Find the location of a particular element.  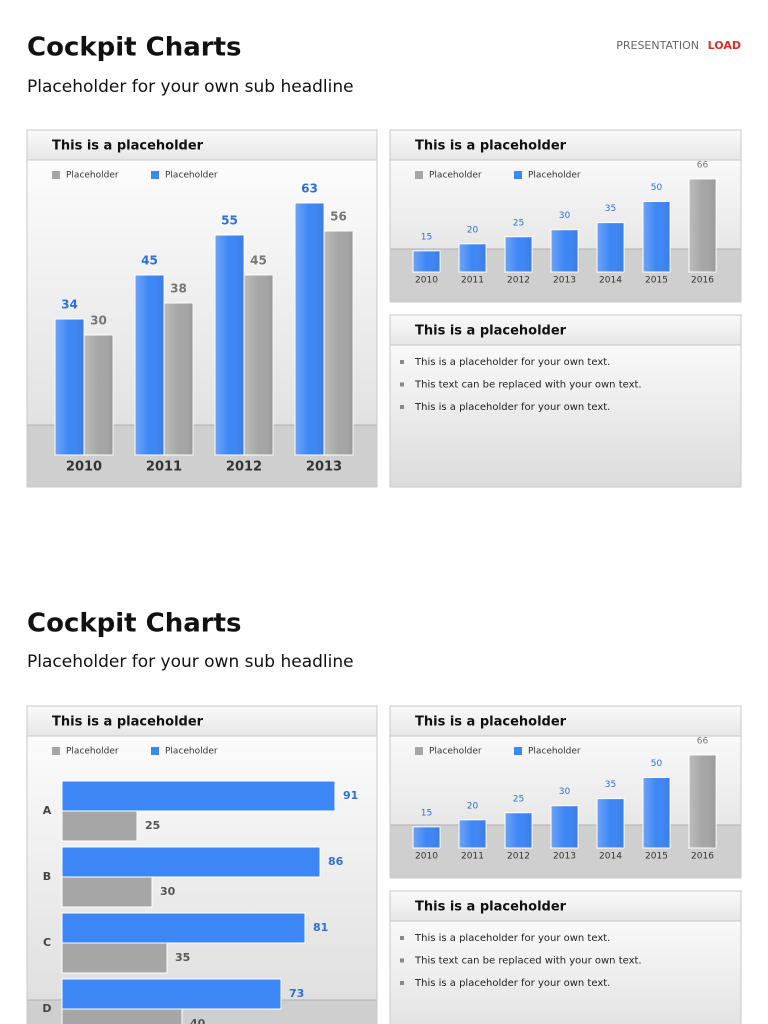

y-tick-label: C is located at coordinates (47, 942).